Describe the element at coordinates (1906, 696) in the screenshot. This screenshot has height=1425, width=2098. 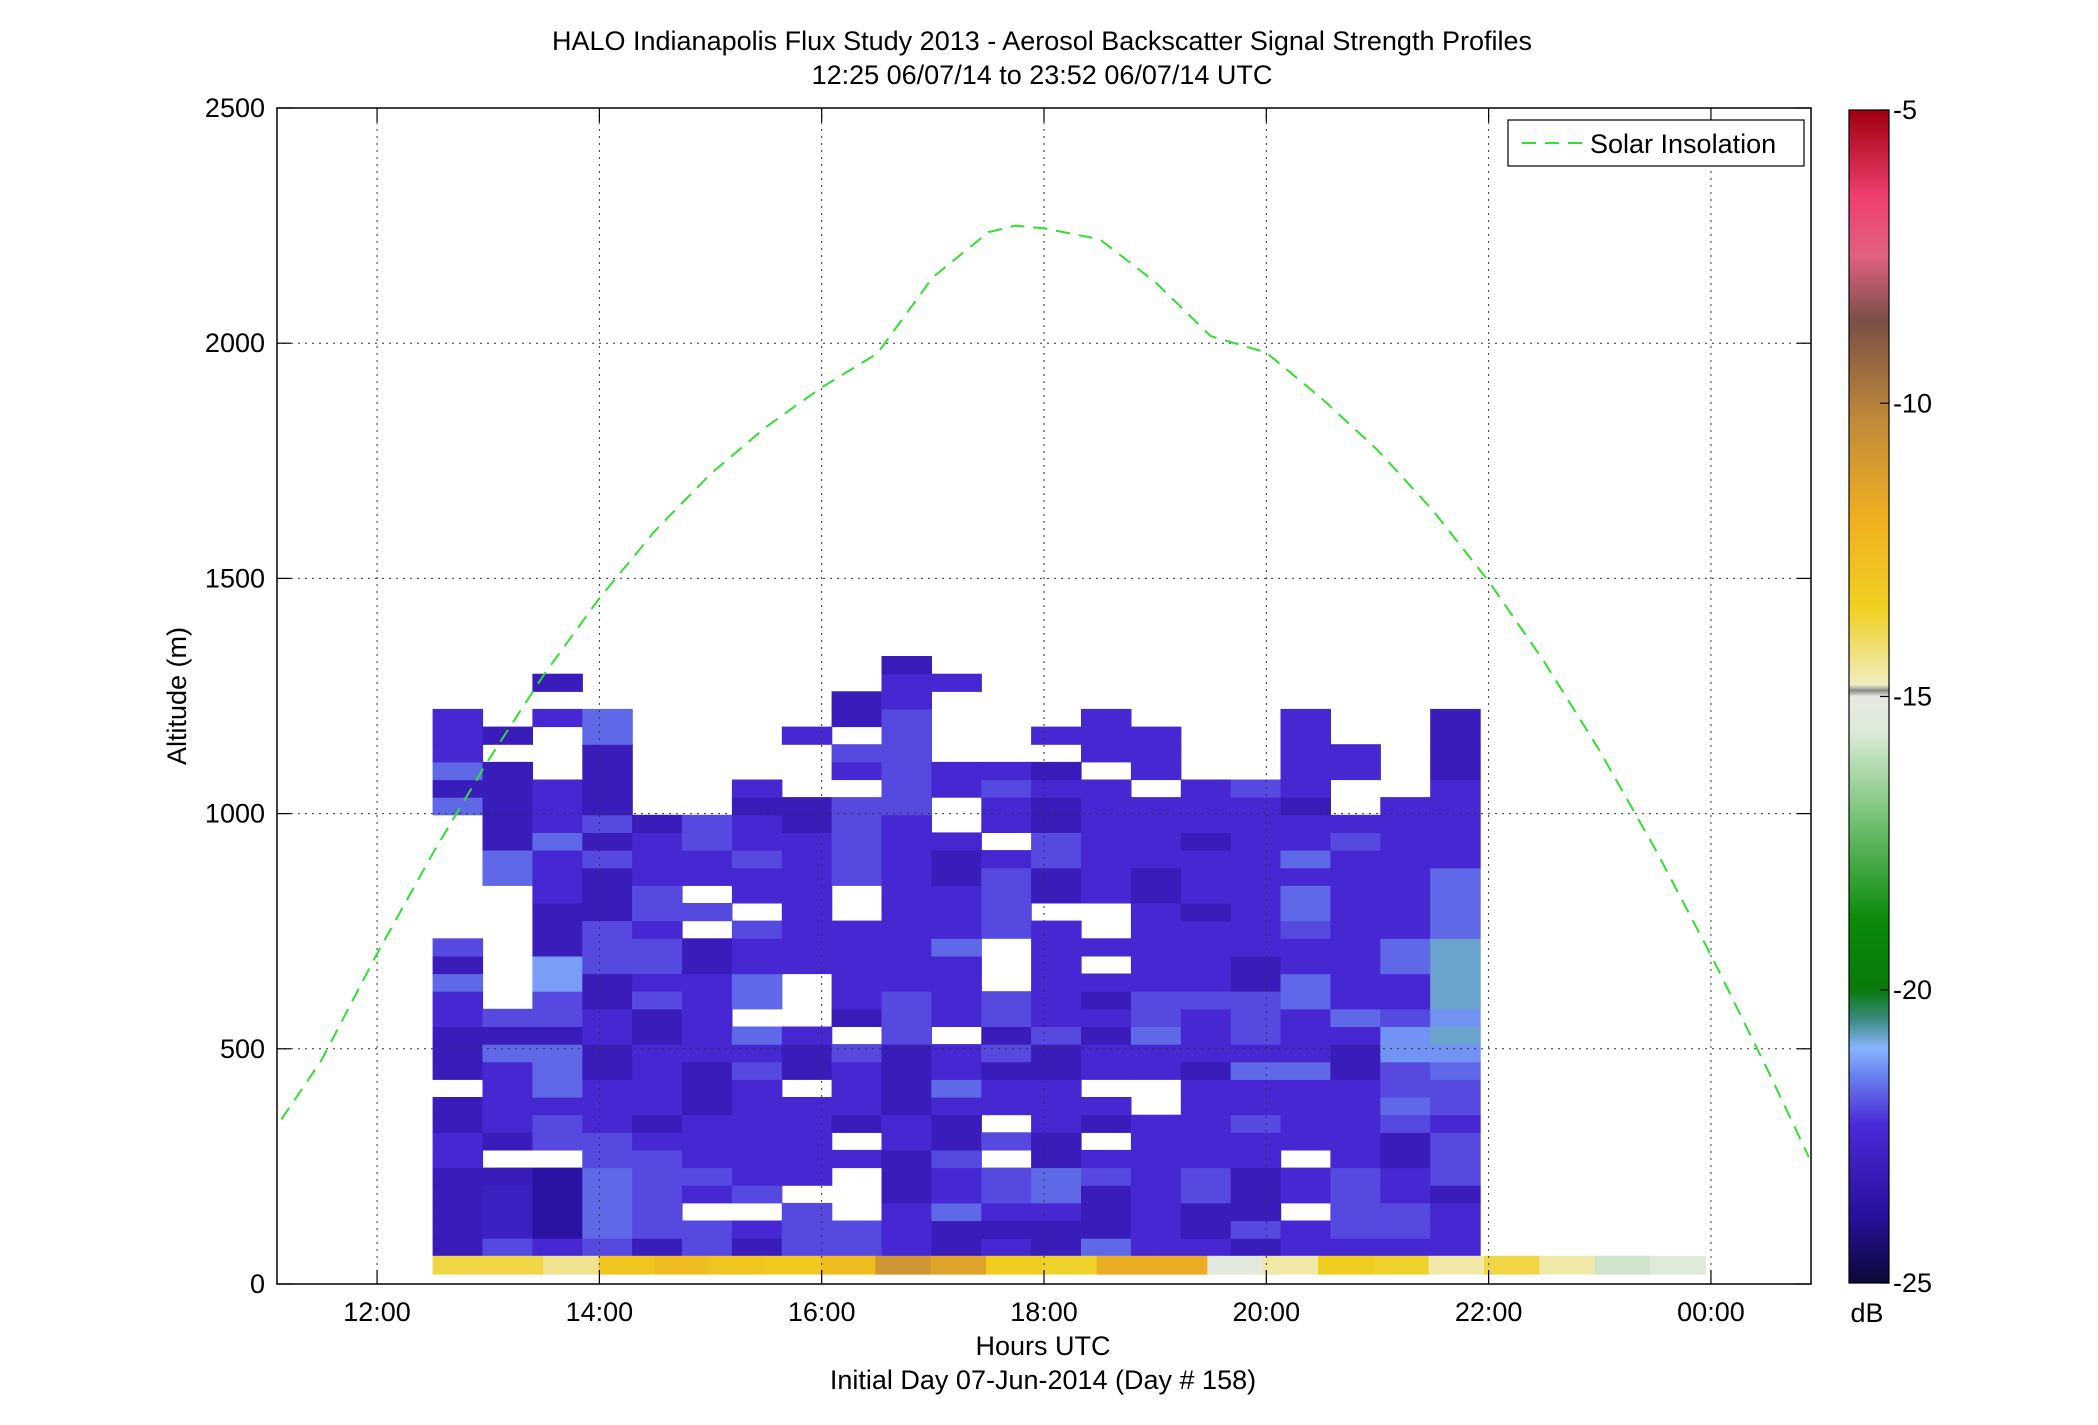
I see `colorbar-ticks: -5 -10 -15 -20 -25` at that location.